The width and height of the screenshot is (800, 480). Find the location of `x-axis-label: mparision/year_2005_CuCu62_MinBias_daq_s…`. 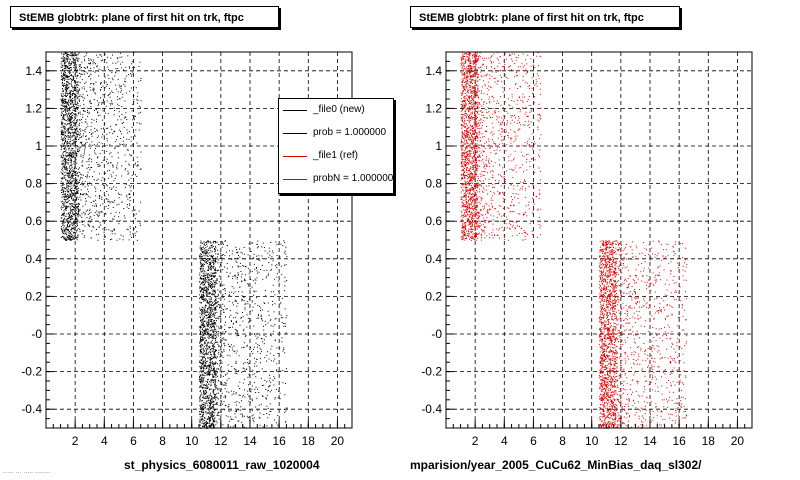

x-axis-label: mparision/year_2005_CuCu62_MinBias_daq_s… is located at coordinates (556, 465).